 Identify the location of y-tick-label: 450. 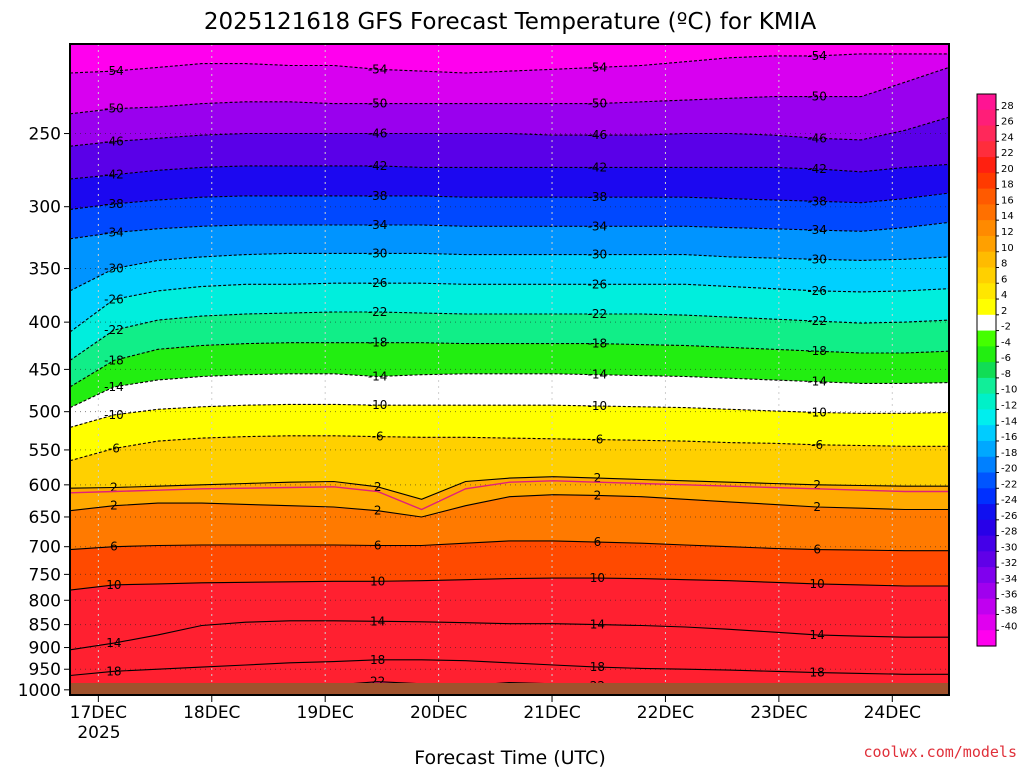
(45, 370).